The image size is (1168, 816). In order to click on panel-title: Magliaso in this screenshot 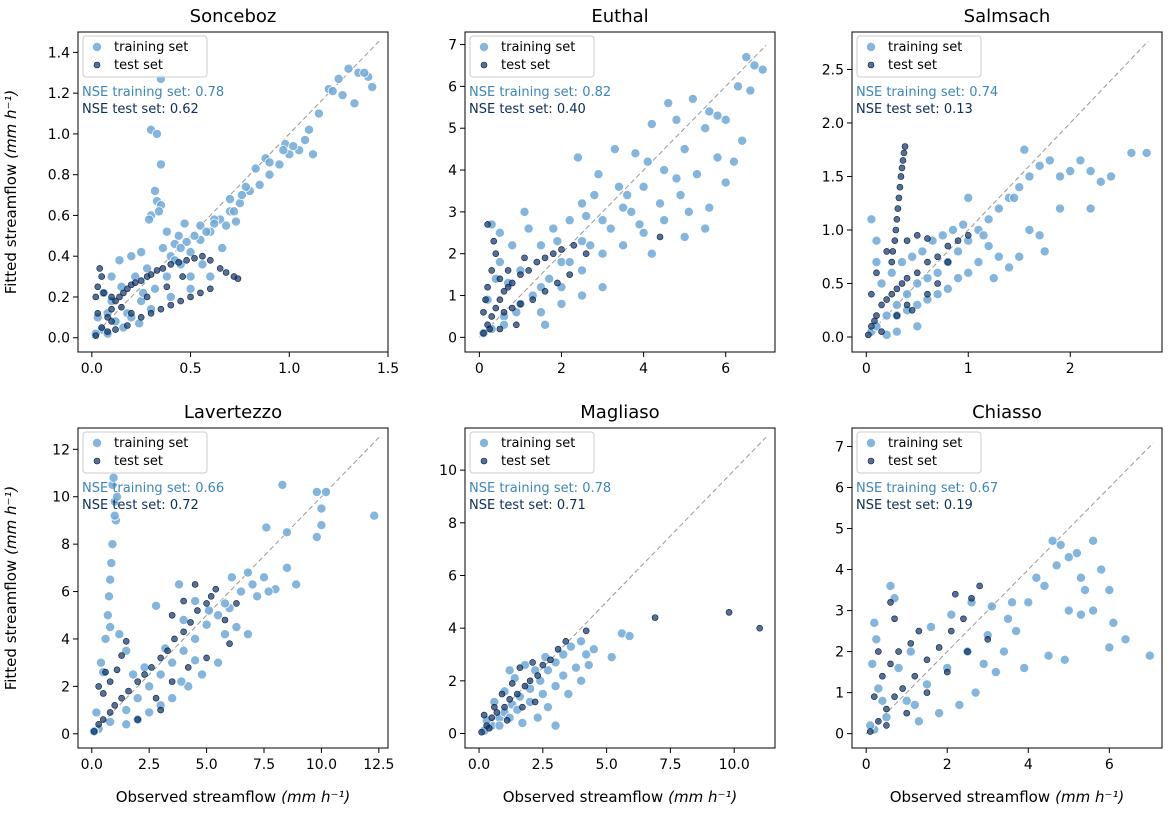, I will do `click(619, 412)`.